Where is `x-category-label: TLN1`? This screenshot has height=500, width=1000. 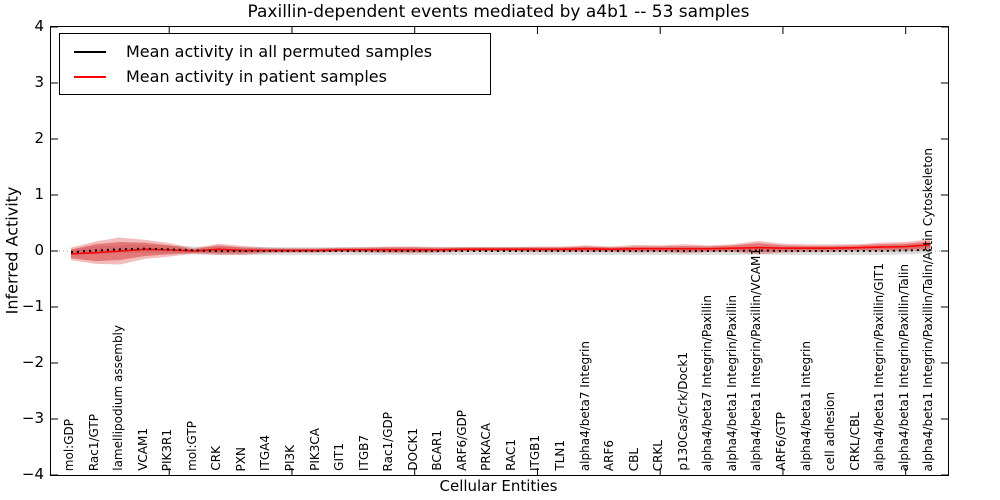 x-category-label: TLN1 is located at coordinates (560, 455).